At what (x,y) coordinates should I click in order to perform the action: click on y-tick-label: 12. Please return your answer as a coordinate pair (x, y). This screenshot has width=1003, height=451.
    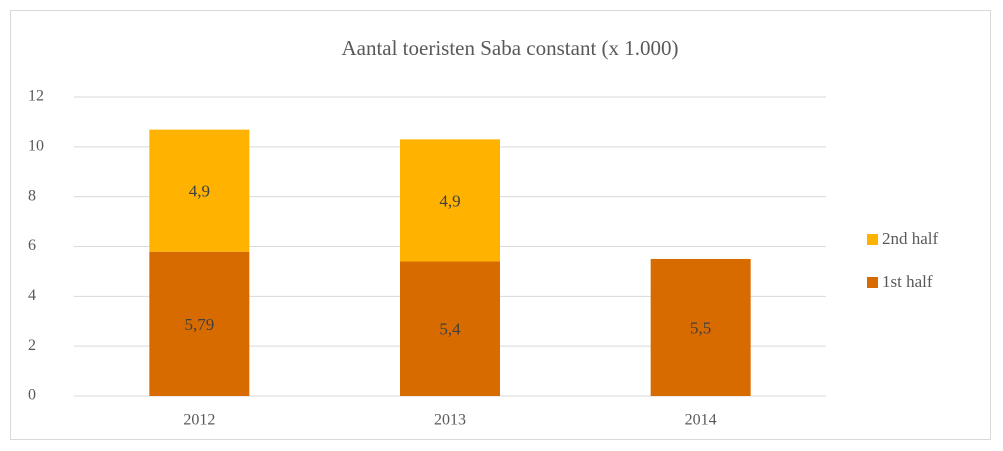
    Looking at the image, I should click on (36, 96).